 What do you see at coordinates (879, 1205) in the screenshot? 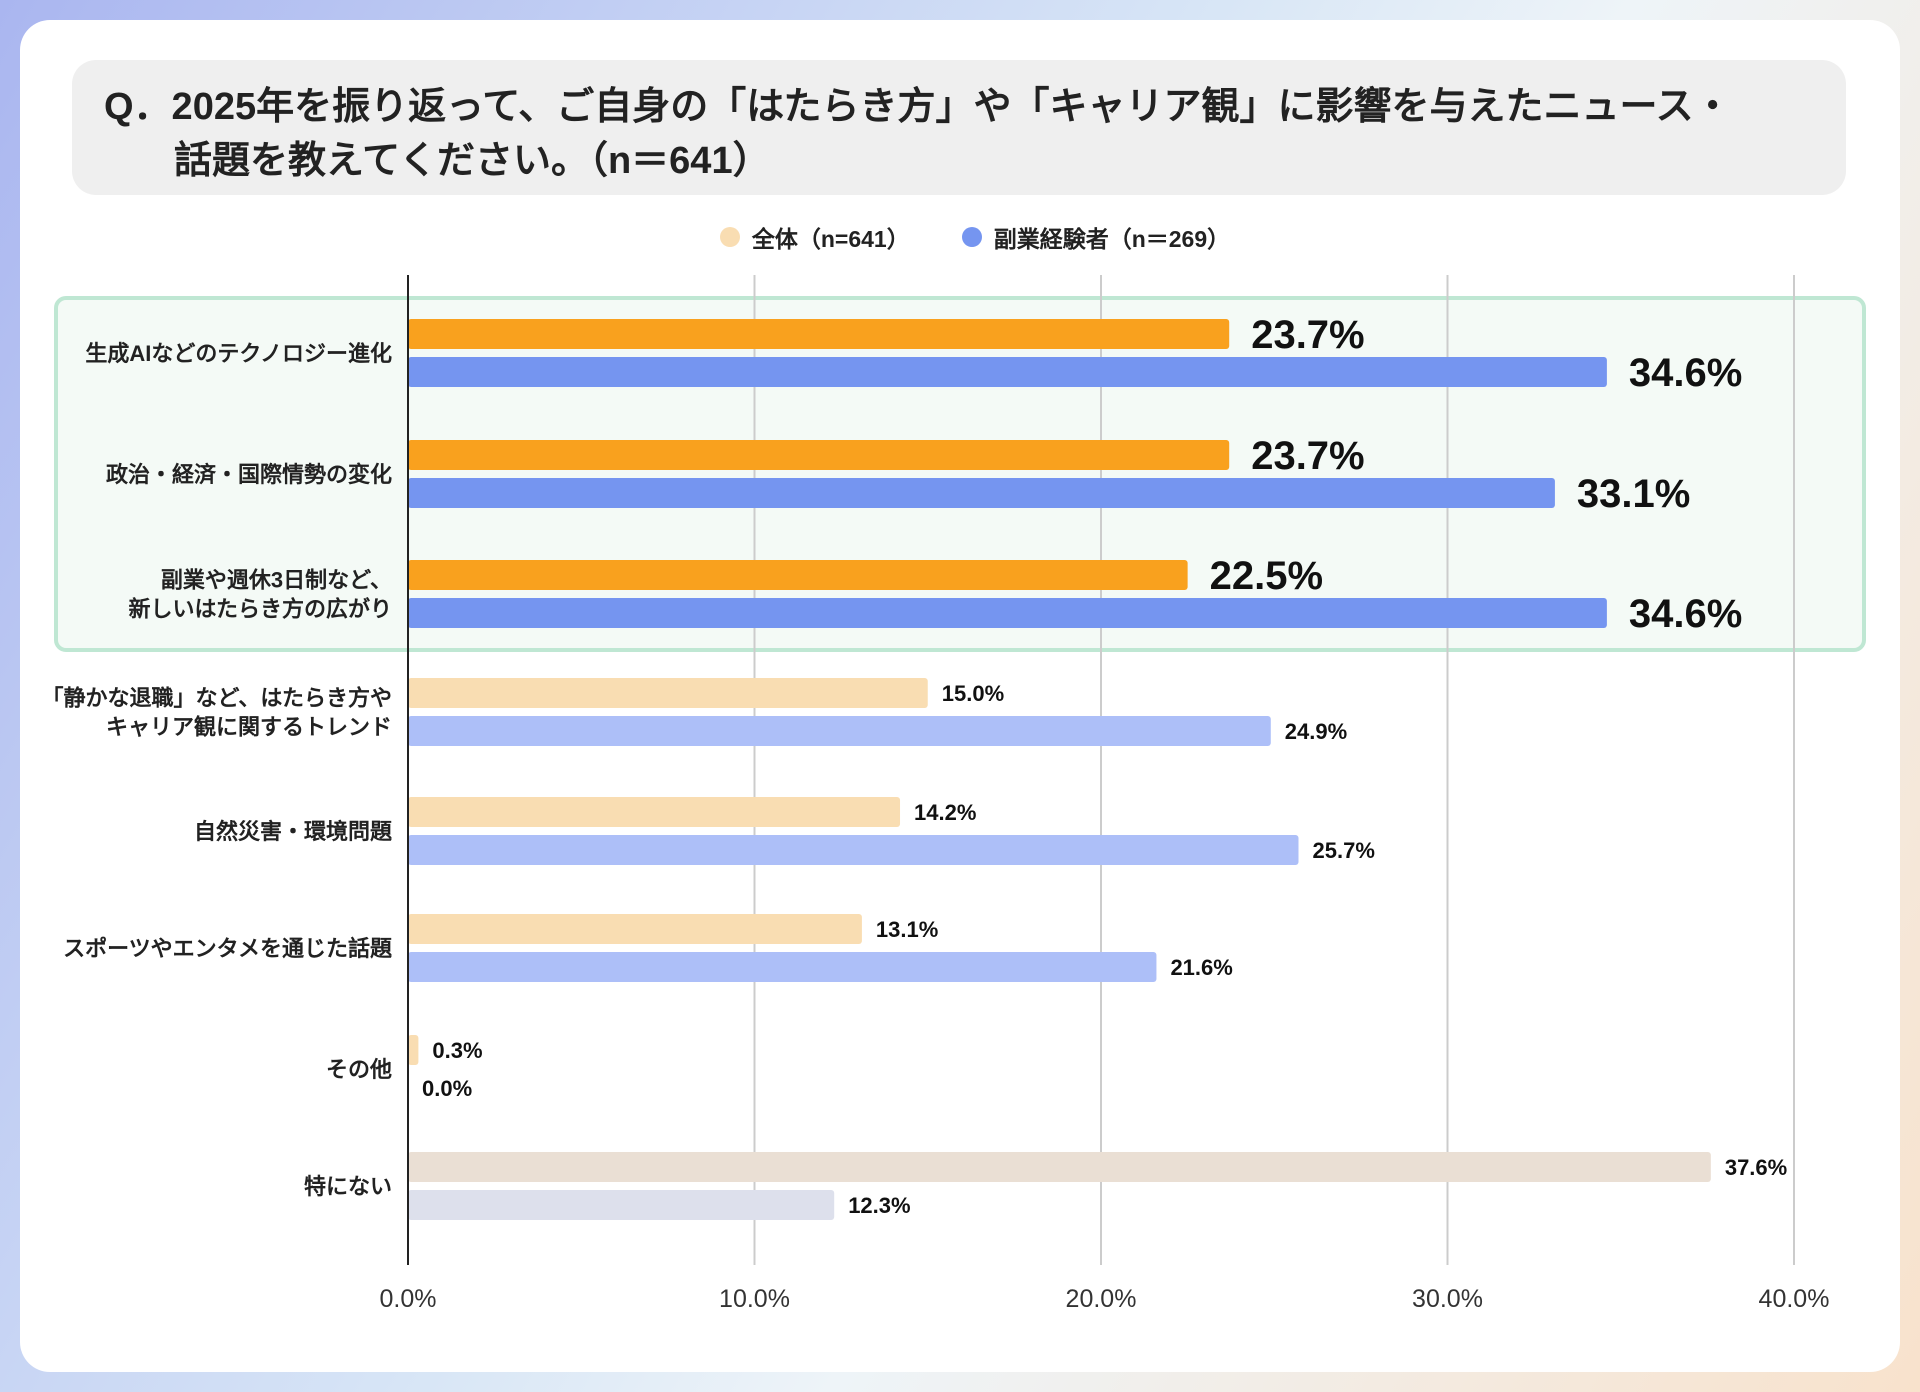
I see `value-label-sidejob: 12.3%` at bounding box center [879, 1205].